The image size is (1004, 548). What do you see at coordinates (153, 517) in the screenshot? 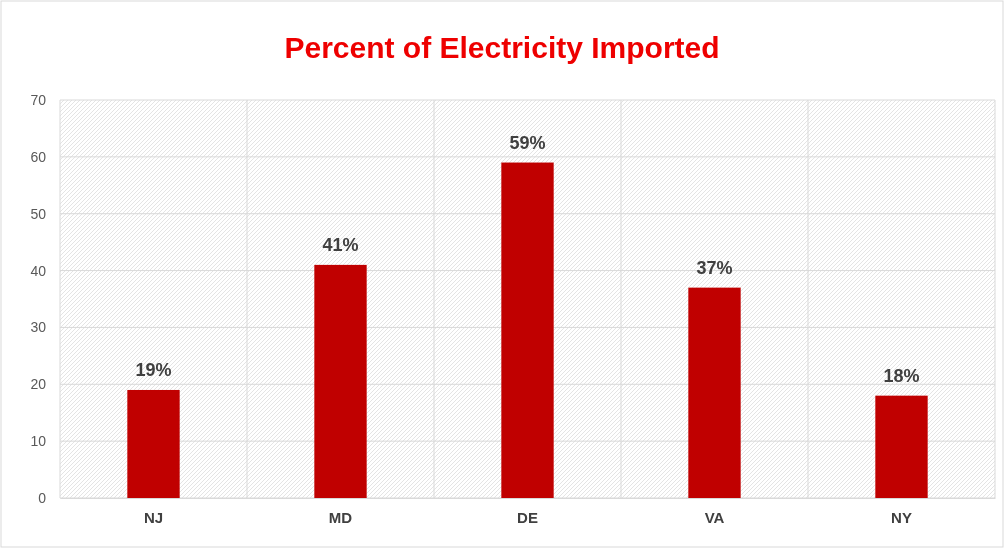
I see `x-tick-label: NJ` at bounding box center [153, 517].